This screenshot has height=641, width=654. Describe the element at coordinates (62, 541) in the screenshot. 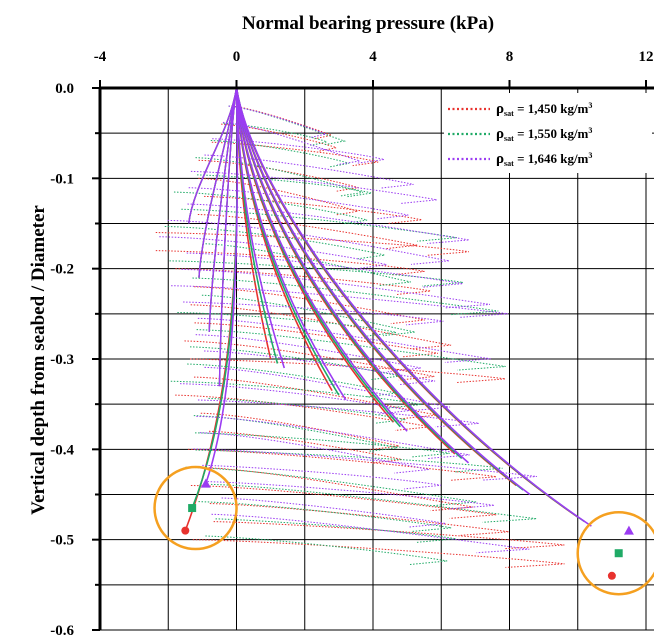

I see `y-tick-label: -0.5` at that location.